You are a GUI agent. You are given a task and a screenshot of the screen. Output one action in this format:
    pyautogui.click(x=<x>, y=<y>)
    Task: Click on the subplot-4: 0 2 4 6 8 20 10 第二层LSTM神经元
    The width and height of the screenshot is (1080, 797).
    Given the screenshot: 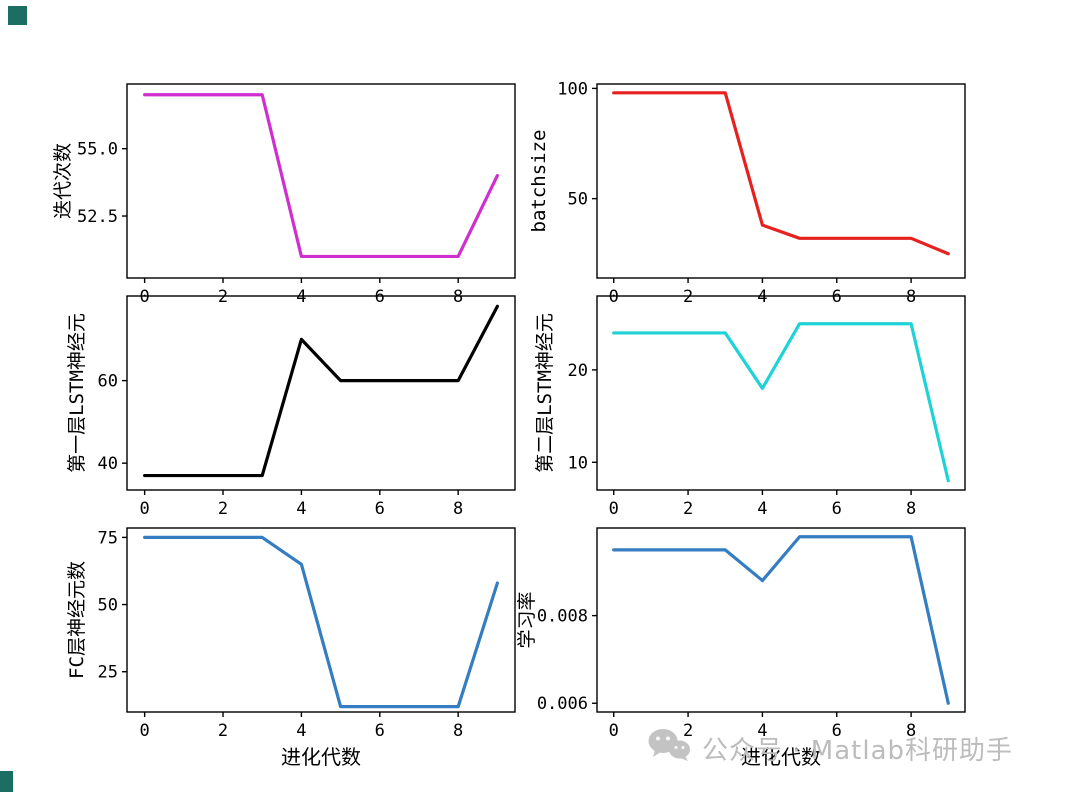 What is the action you would take?
    pyautogui.click(x=750, y=407)
    